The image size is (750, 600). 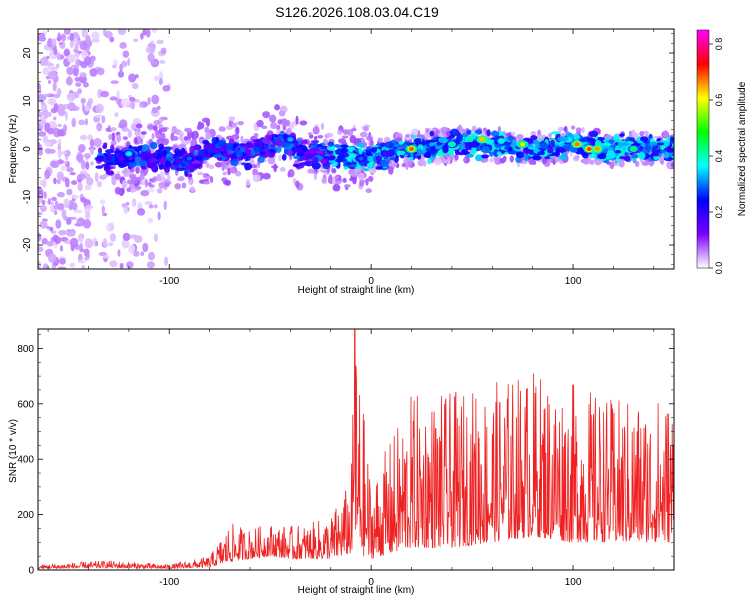 I want to click on x-tick-label: -100, so click(x=169, y=281).